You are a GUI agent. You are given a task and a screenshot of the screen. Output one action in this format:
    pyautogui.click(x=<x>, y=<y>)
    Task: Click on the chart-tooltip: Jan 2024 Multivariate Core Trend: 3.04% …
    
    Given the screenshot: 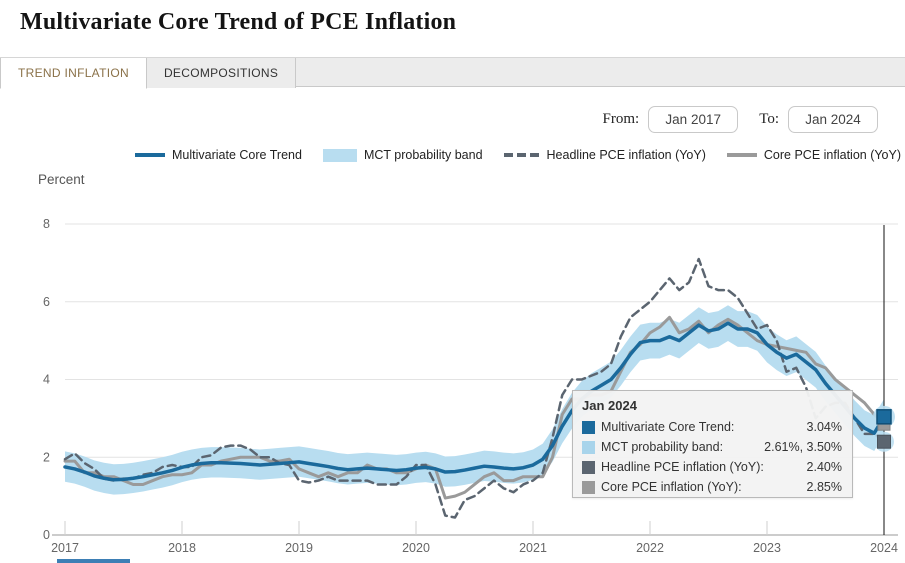 What is the action you would take?
    pyautogui.click(x=712, y=444)
    